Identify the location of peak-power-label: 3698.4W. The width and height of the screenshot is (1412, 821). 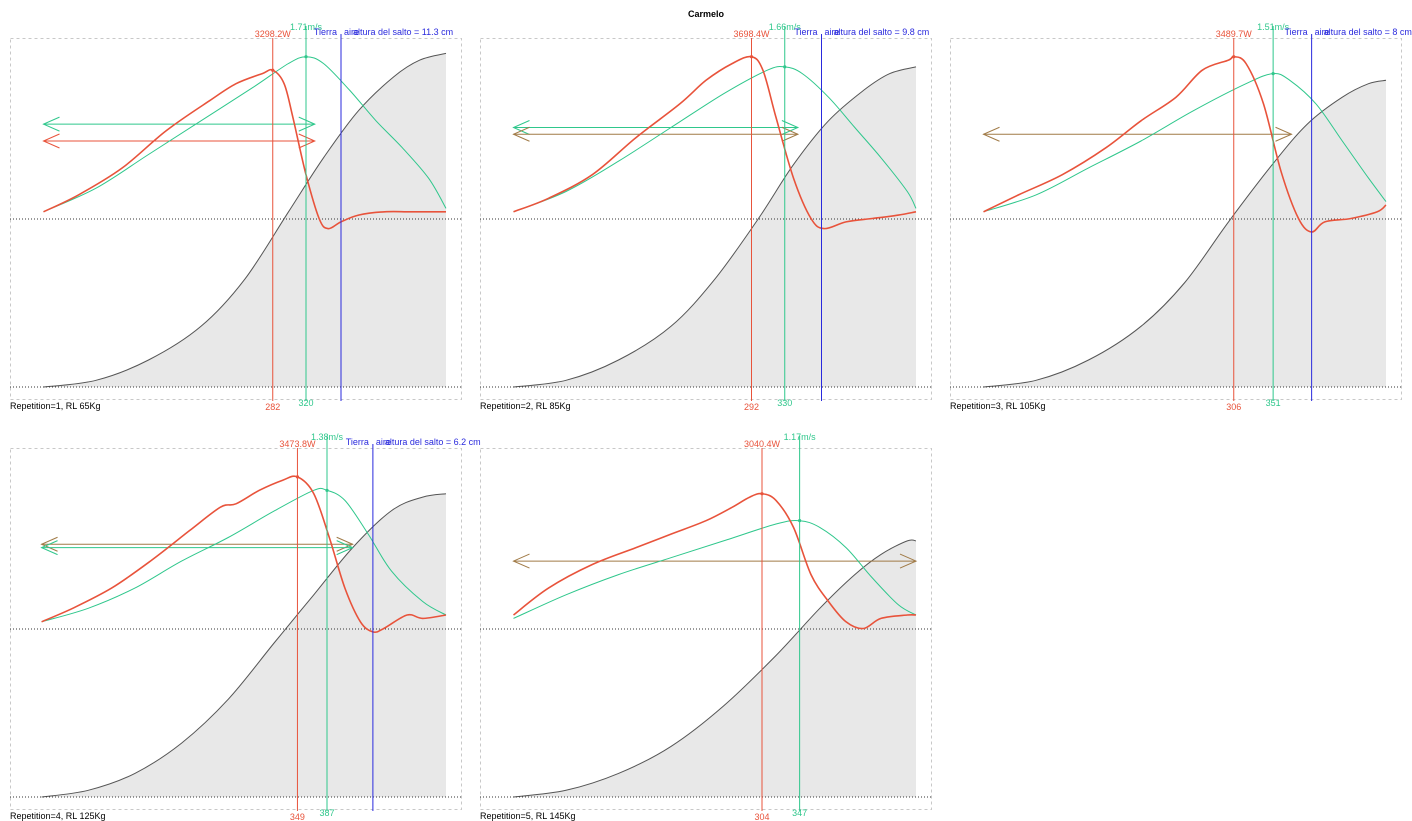
(751, 34).